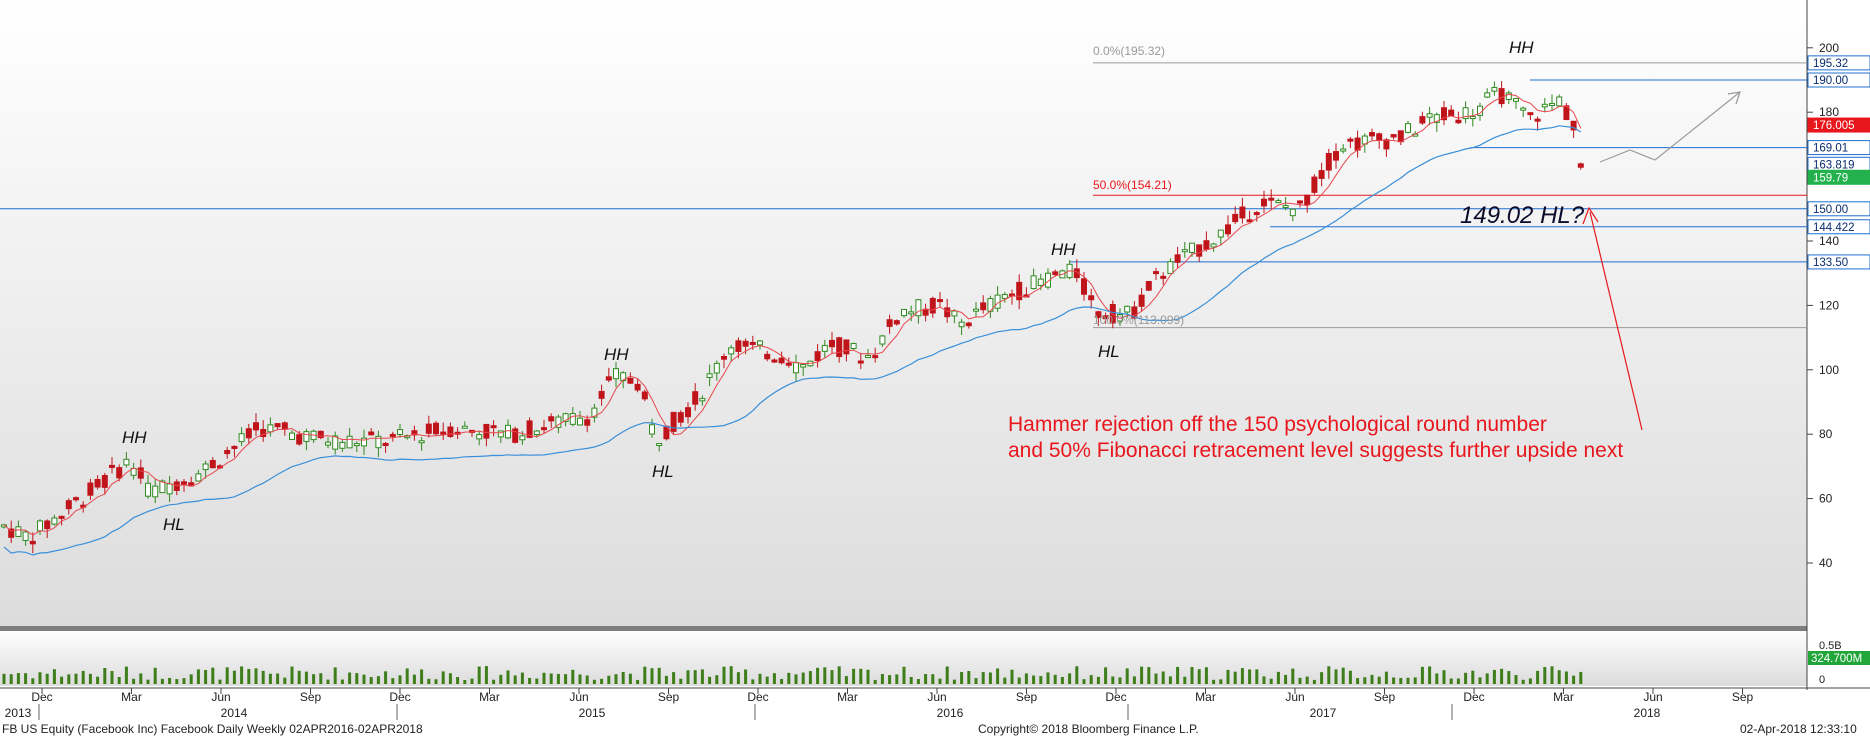 The height and width of the screenshot is (738, 1870). What do you see at coordinates (1836, 659) in the screenshot?
I see `volume-tag-label: 324.700M` at bounding box center [1836, 659].